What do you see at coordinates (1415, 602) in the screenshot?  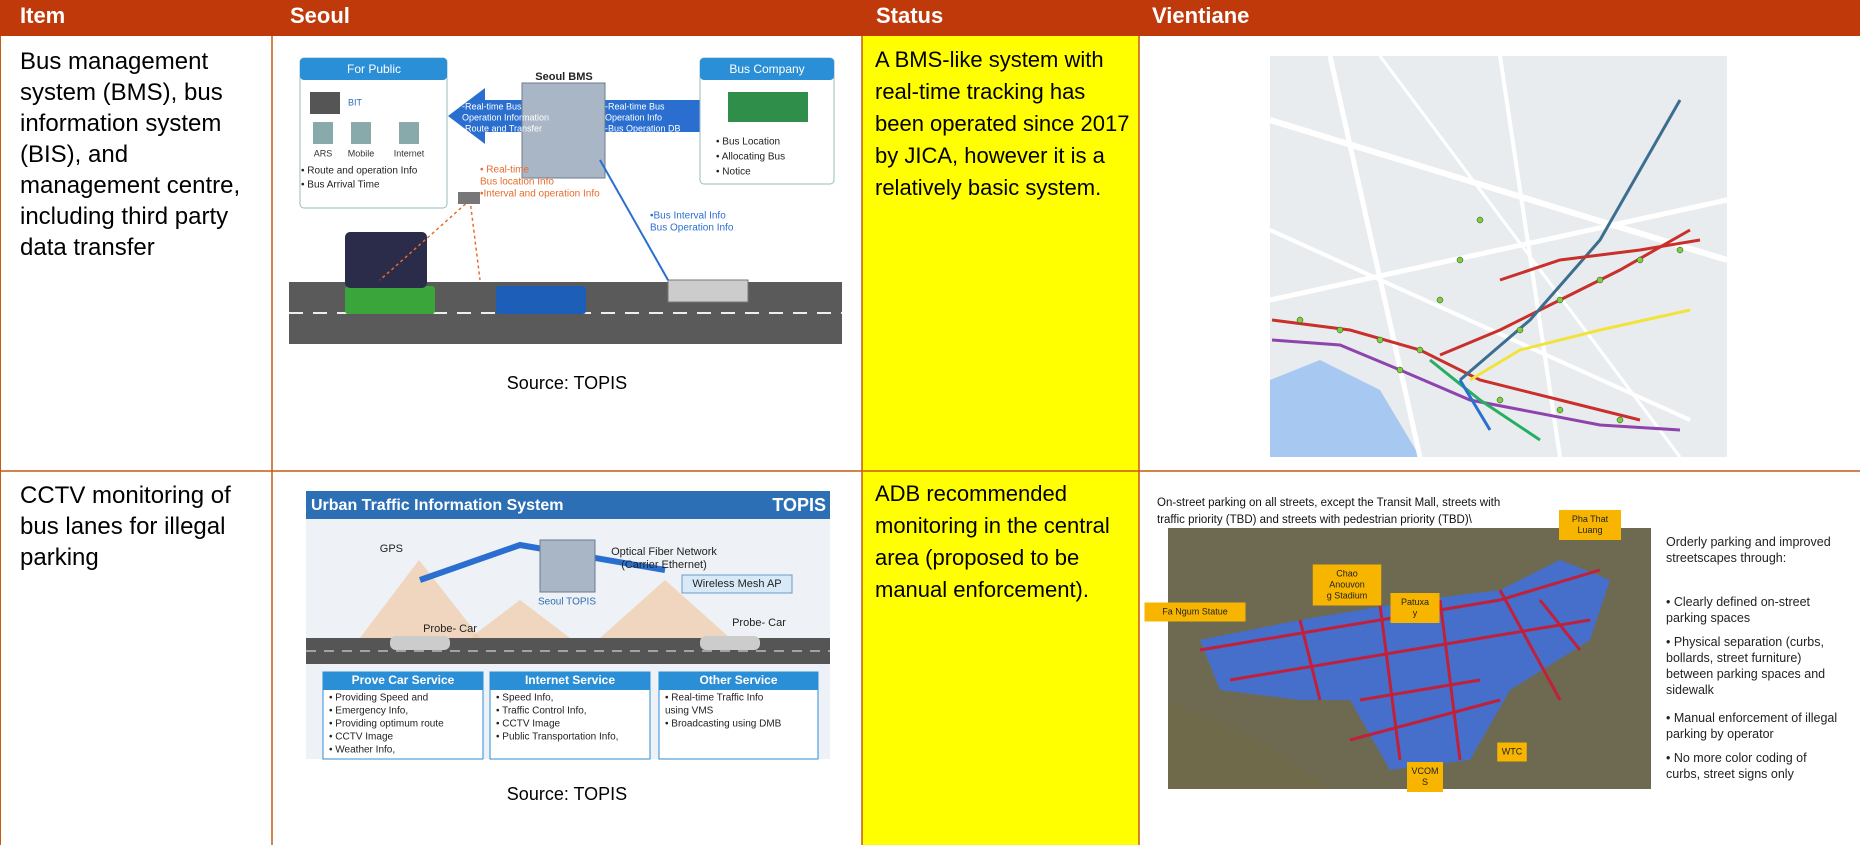 I see `label: Patuxa` at bounding box center [1415, 602].